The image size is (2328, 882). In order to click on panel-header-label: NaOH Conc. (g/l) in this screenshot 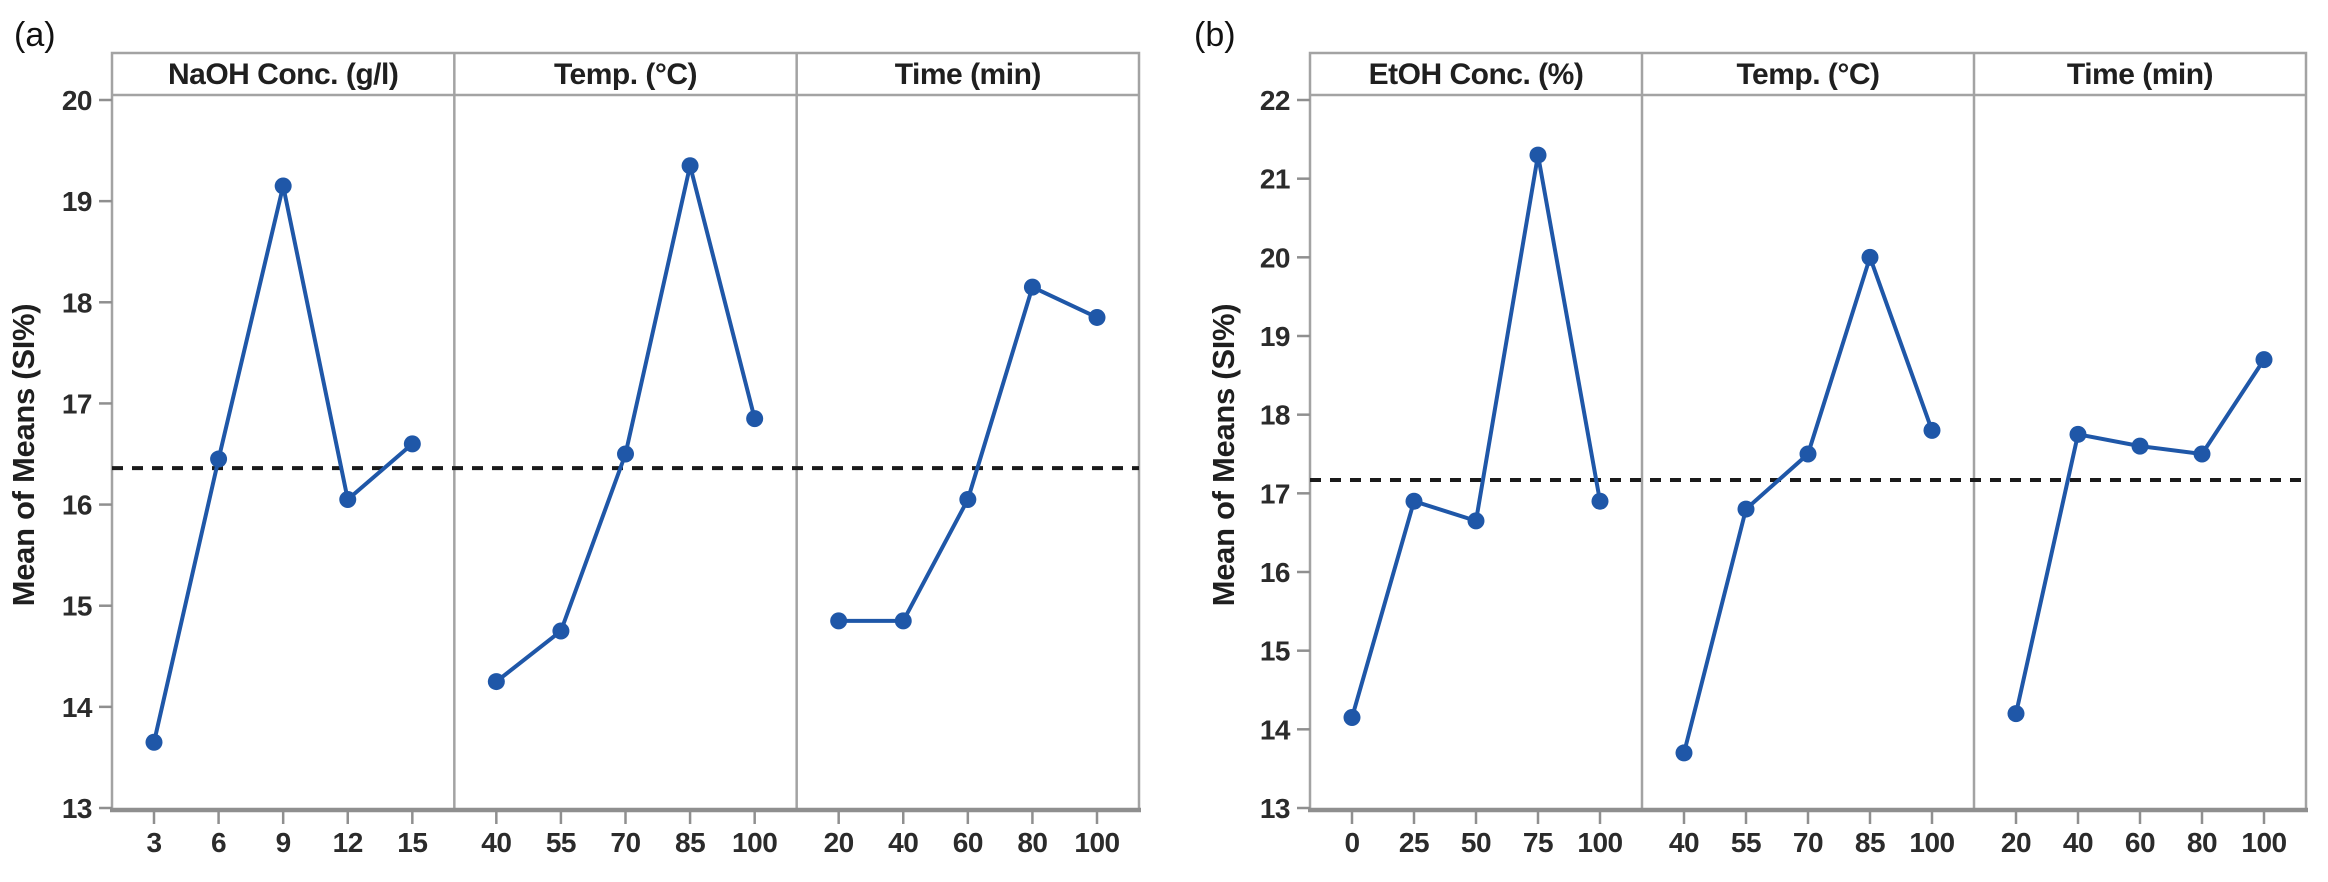, I will do `click(283, 74)`.